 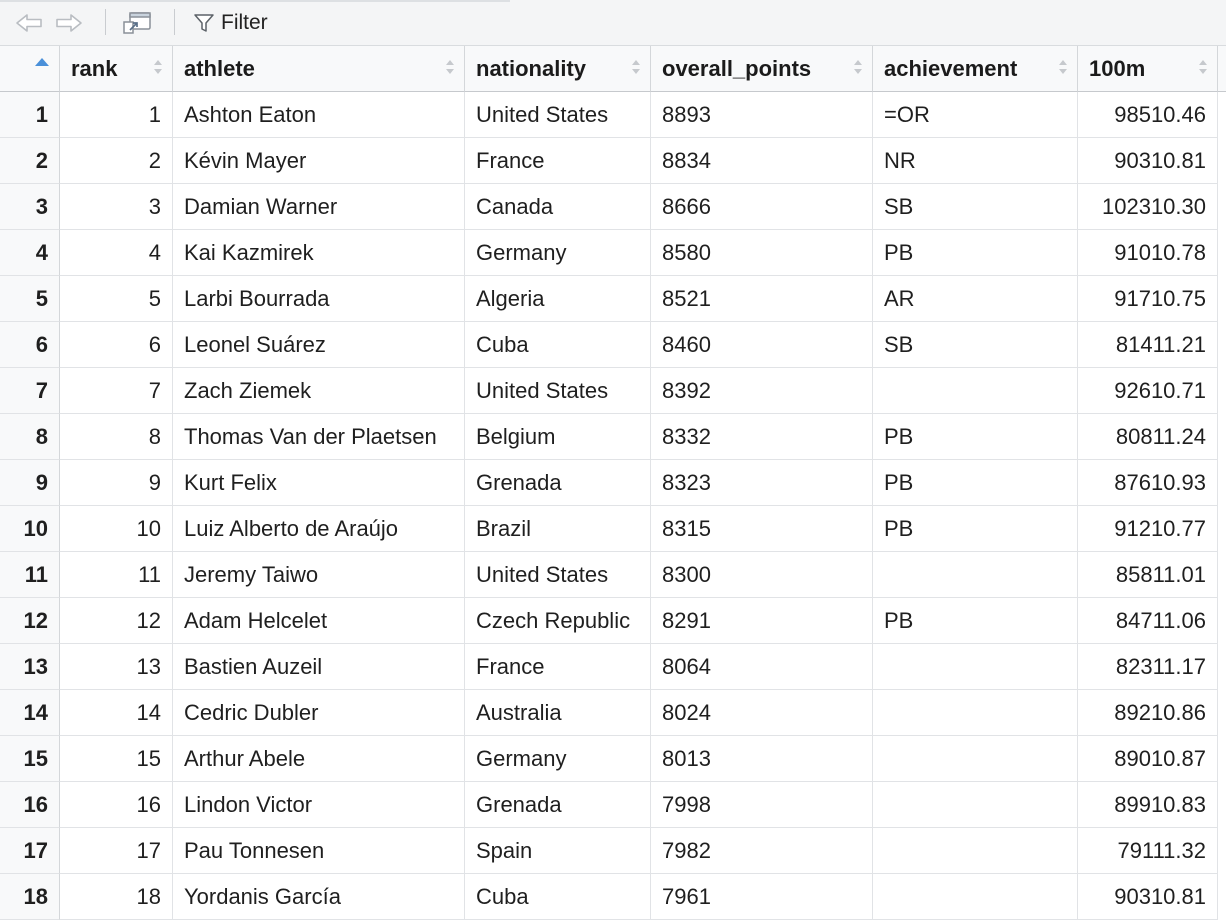 I want to click on cell-100m: 91010.78, so click(x=1148, y=253).